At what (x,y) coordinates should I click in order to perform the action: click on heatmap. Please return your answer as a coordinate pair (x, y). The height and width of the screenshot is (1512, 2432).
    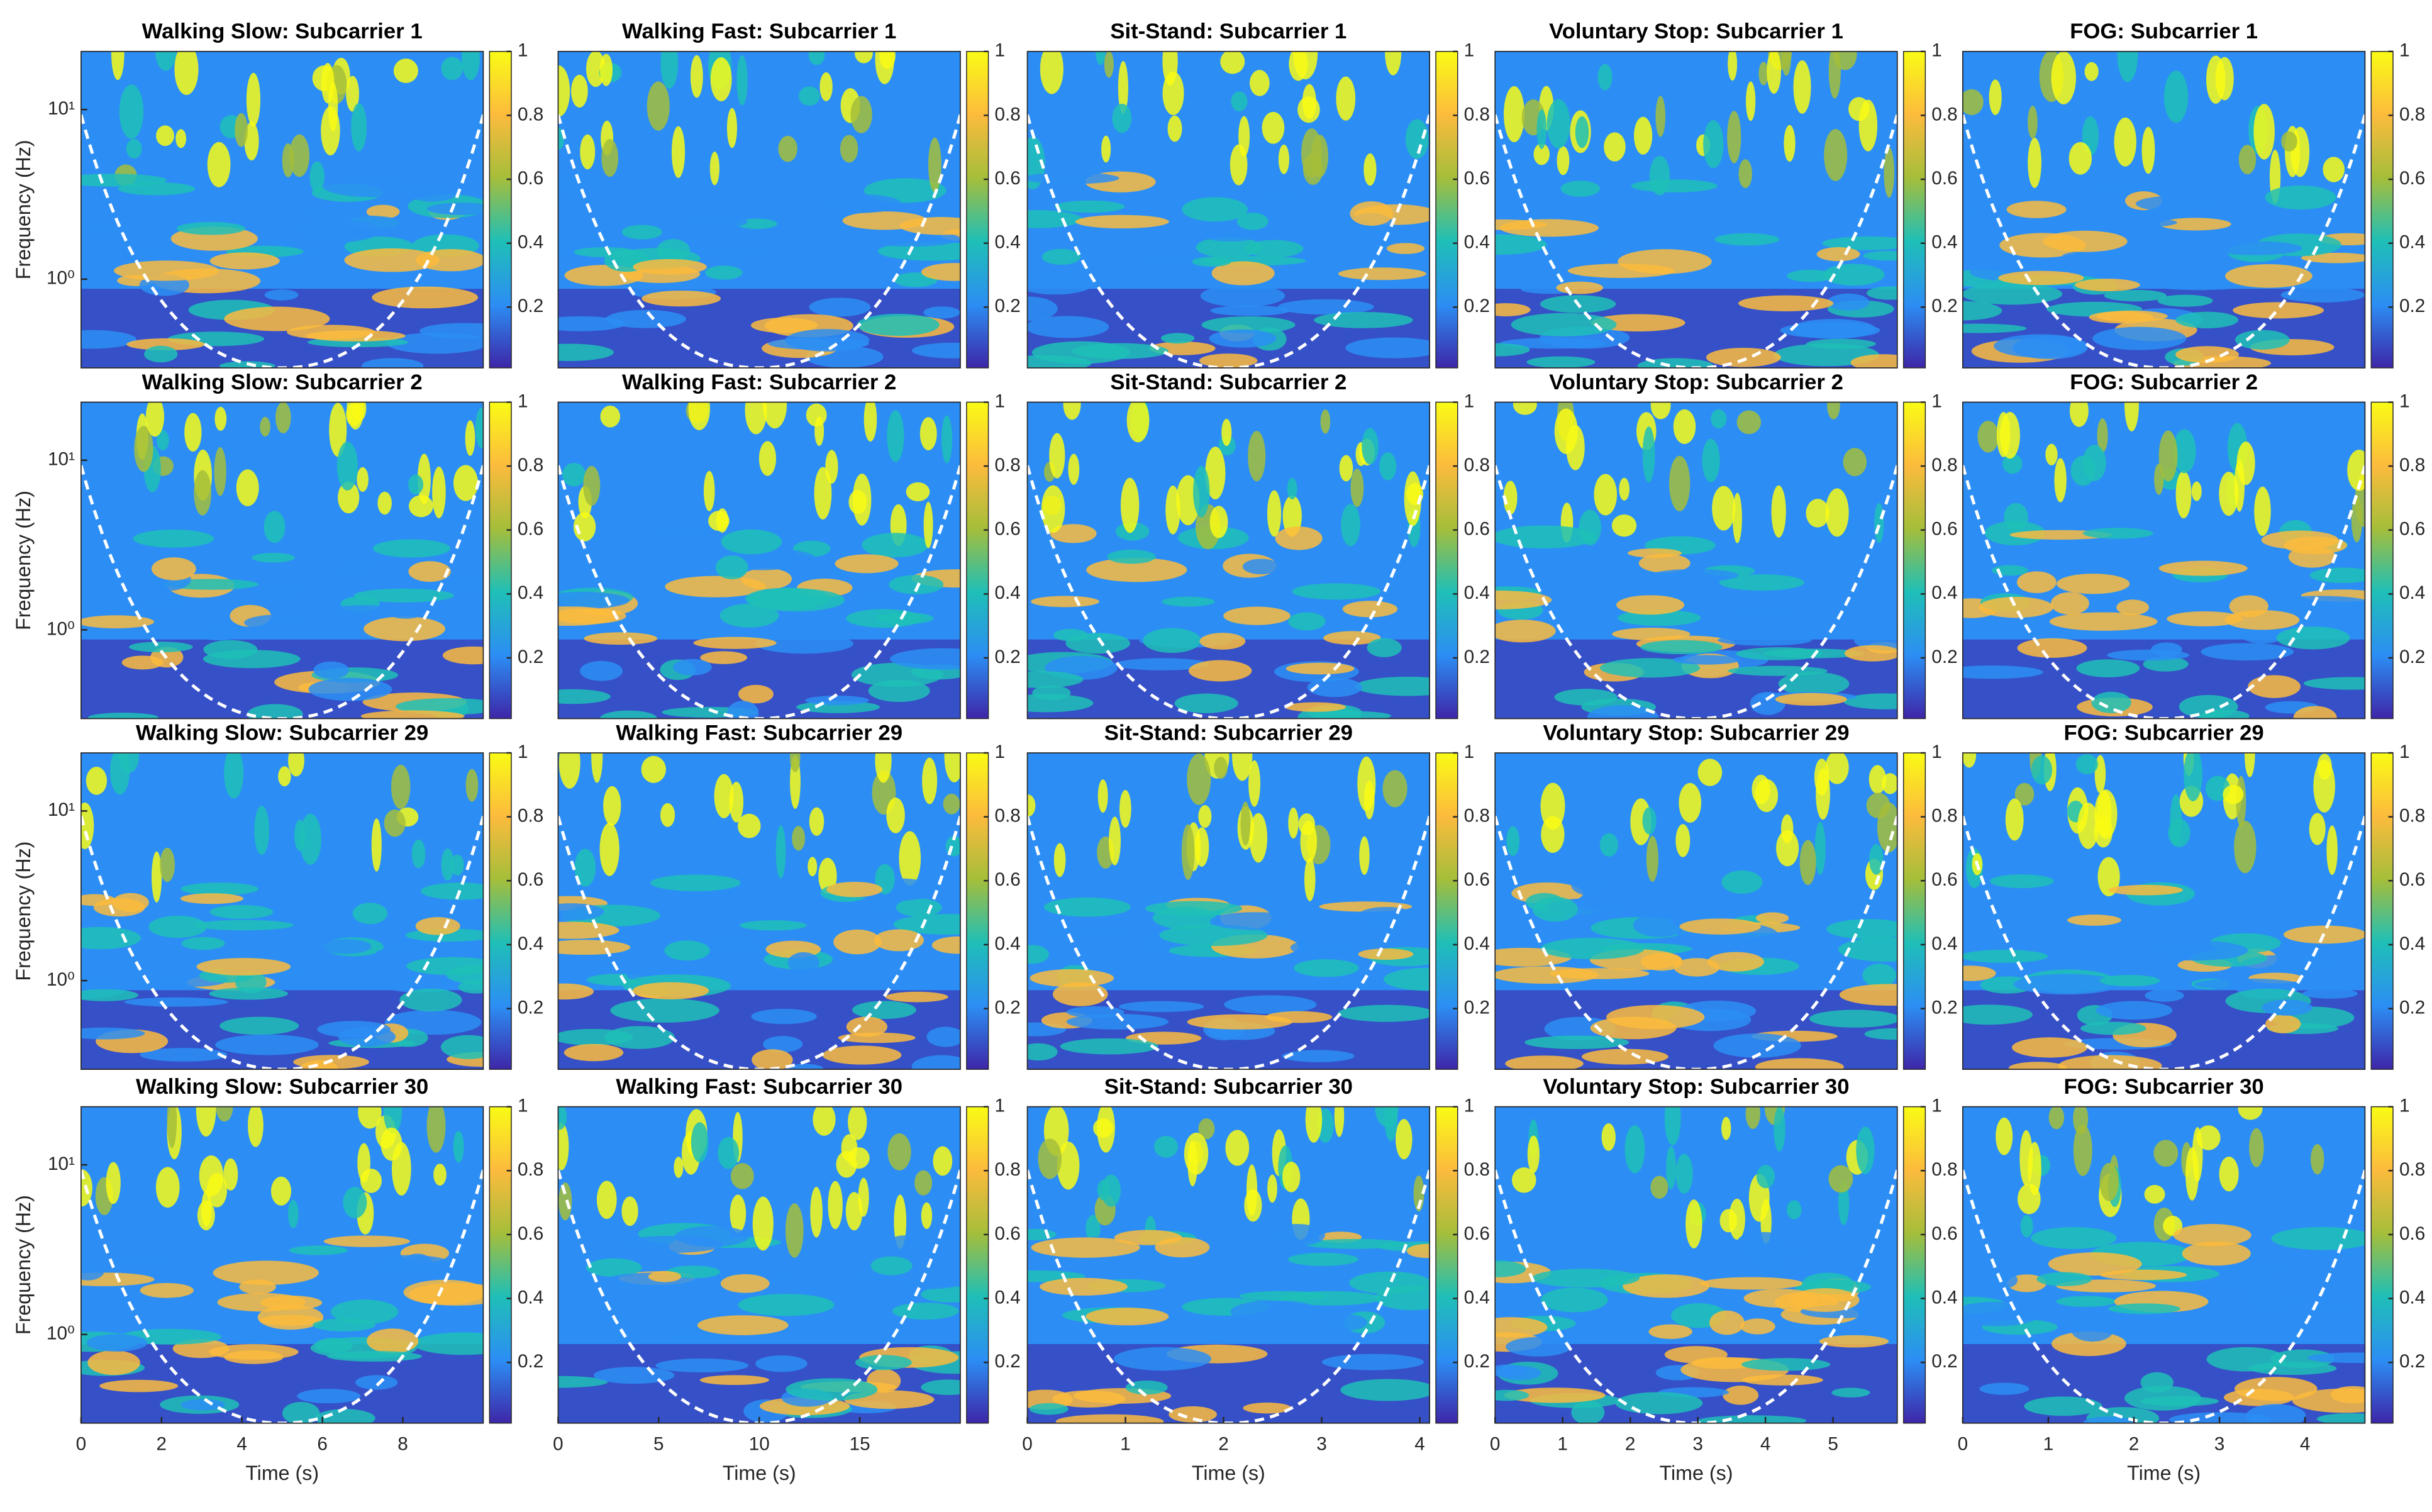
    Looking at the image, I should click on (759, 1264).